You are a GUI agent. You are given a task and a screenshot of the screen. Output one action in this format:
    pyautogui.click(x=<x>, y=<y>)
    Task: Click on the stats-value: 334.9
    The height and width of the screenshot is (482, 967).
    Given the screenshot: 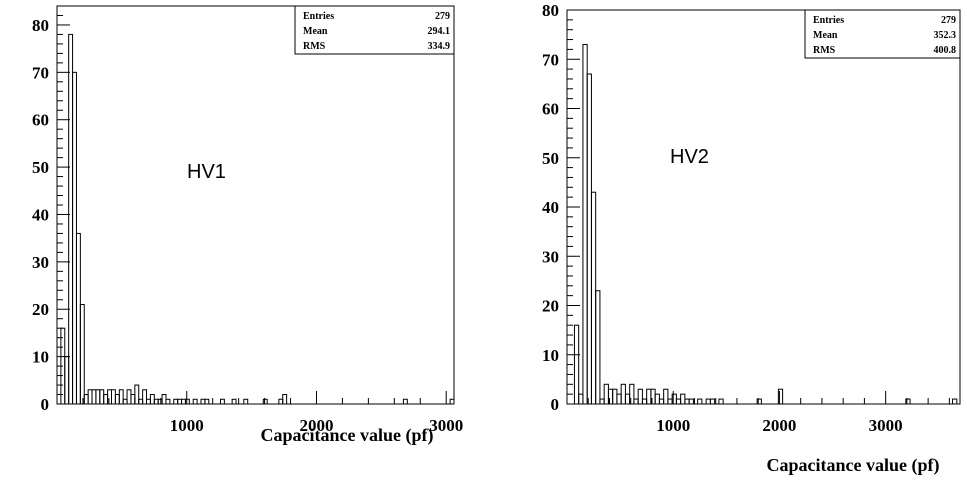 What is the action you would take?
    pyautogui.click(x=439, y=46)
    